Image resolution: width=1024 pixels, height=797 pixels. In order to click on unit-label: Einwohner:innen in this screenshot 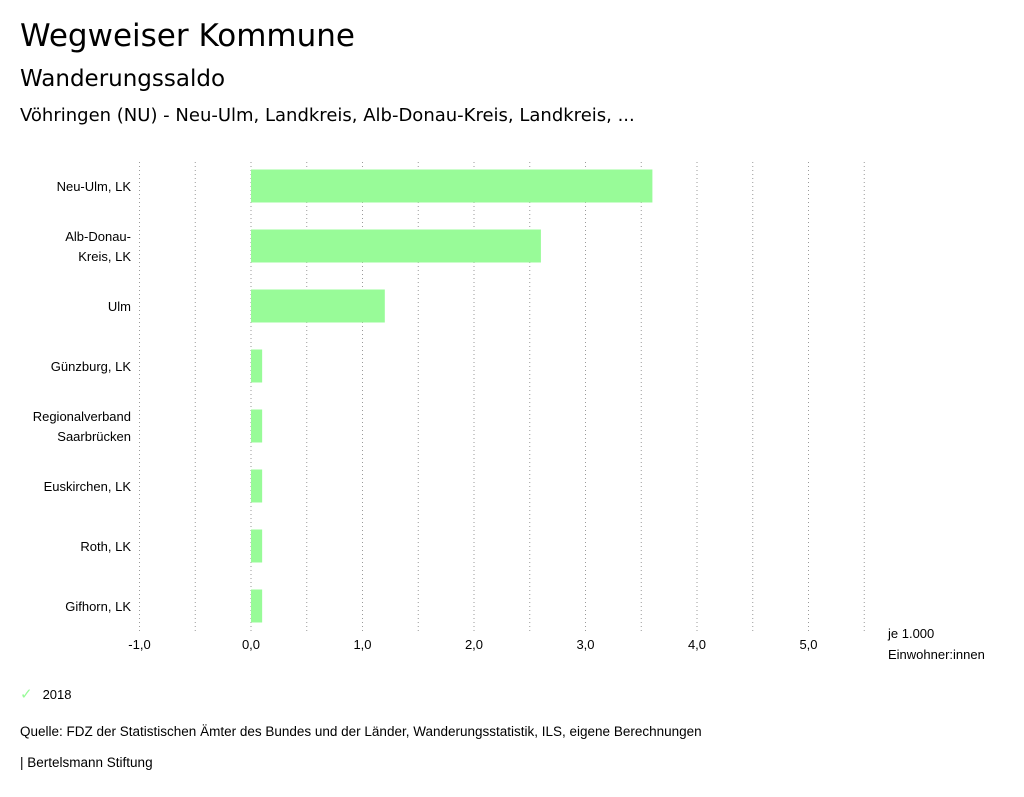, I will do `click(936, 654)`.